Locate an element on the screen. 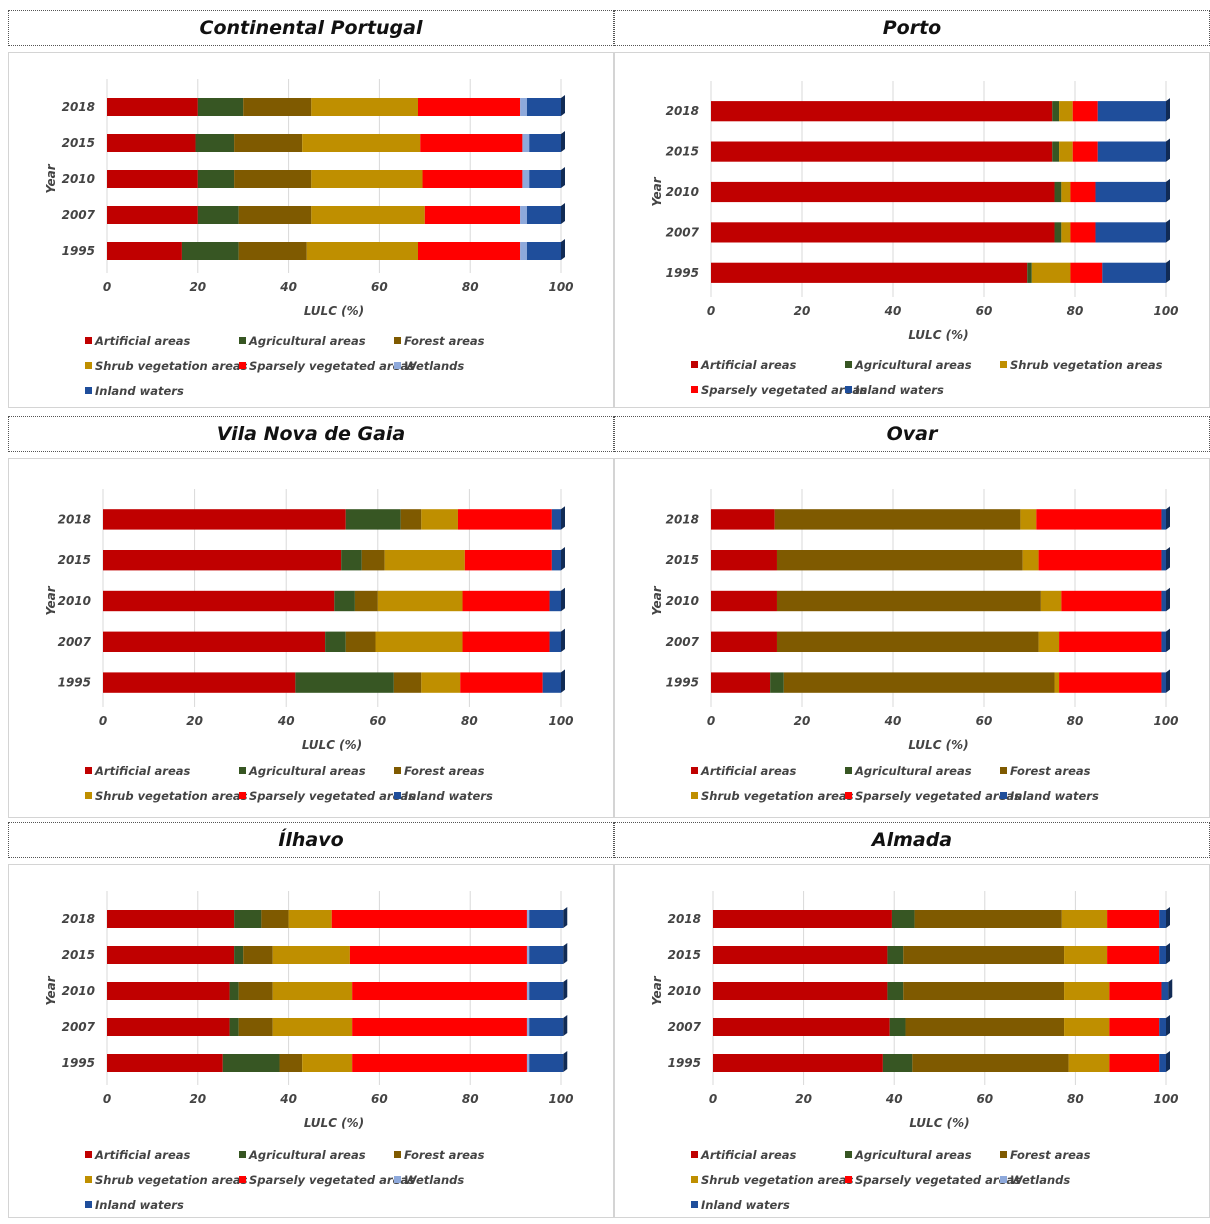 The image size is (1210, 1224). y-tick-label: 2007 is located at coordinates (79, 1027).